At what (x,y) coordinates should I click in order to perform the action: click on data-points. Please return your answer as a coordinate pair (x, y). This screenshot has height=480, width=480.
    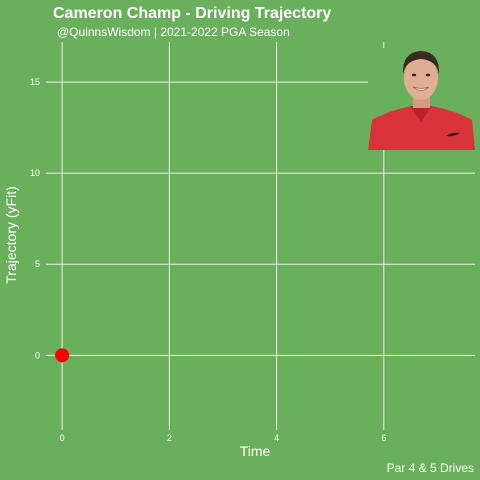
    Looking at the image, I should click on (62, 355).